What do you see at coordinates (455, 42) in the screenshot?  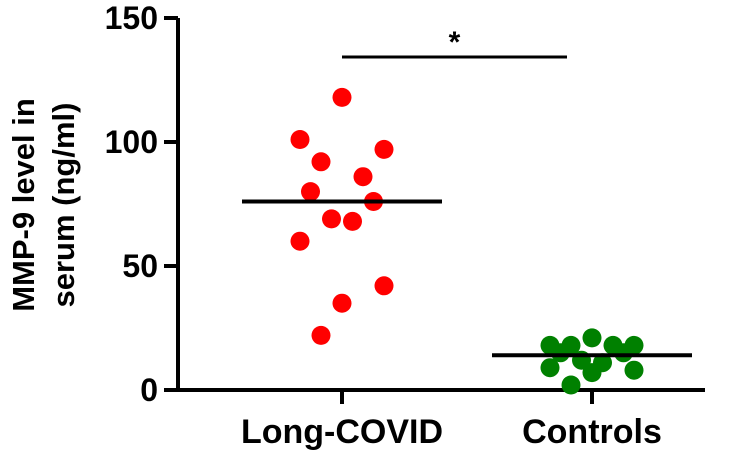 I see `significance-label: *` at bounding box center [455, 42].